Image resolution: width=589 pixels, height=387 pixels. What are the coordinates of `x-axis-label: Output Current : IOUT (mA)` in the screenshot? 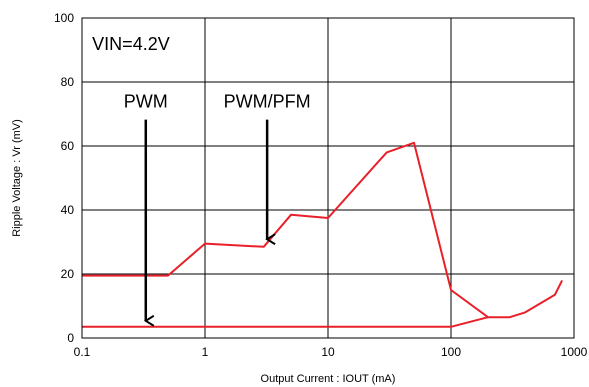 It's located at (328, 379).